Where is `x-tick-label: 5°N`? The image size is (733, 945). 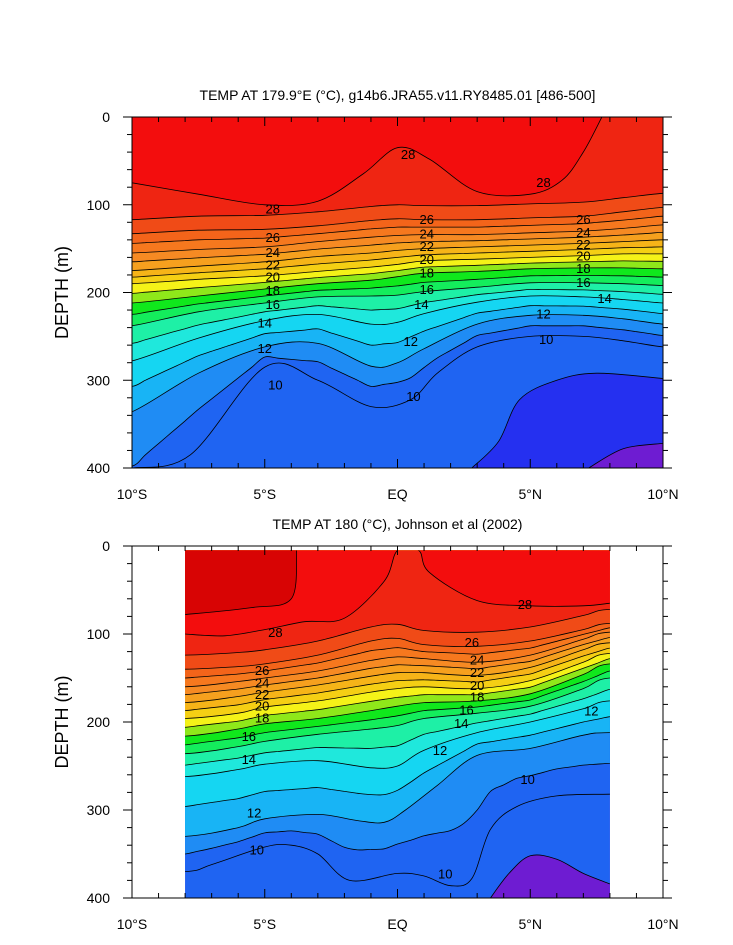 x-tick-label: 5°N is located at coordinates (531, 494).